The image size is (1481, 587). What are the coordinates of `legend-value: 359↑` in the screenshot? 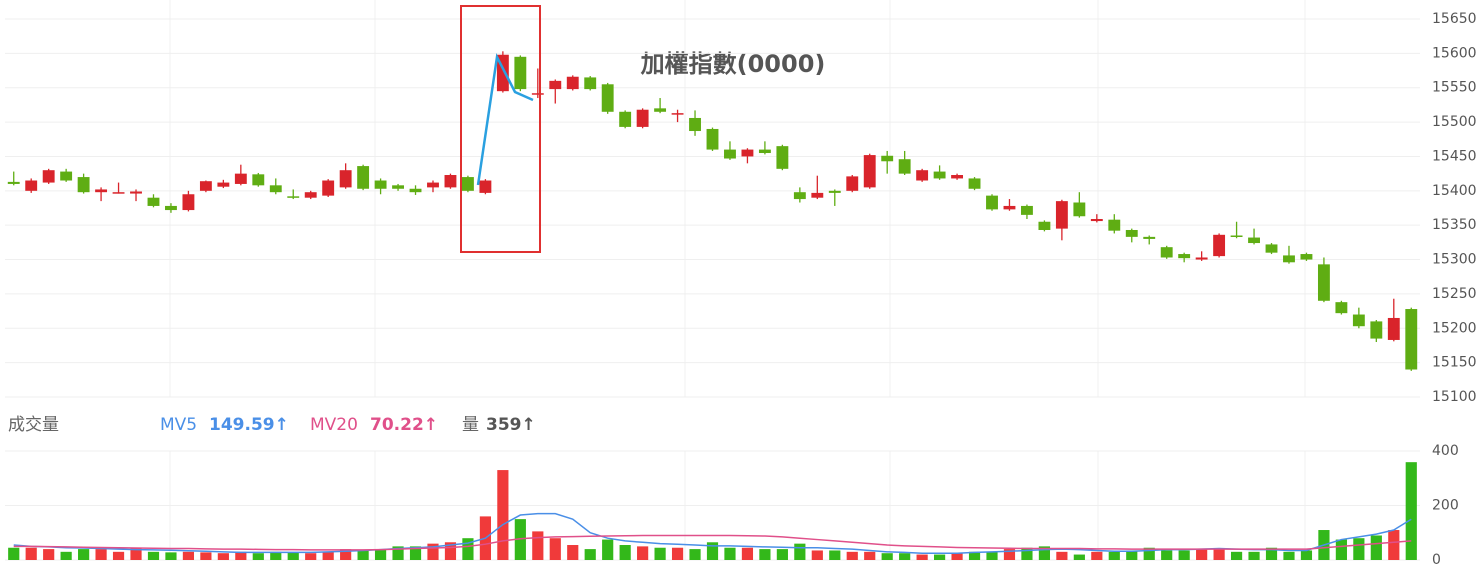 It's located at (511, 425).